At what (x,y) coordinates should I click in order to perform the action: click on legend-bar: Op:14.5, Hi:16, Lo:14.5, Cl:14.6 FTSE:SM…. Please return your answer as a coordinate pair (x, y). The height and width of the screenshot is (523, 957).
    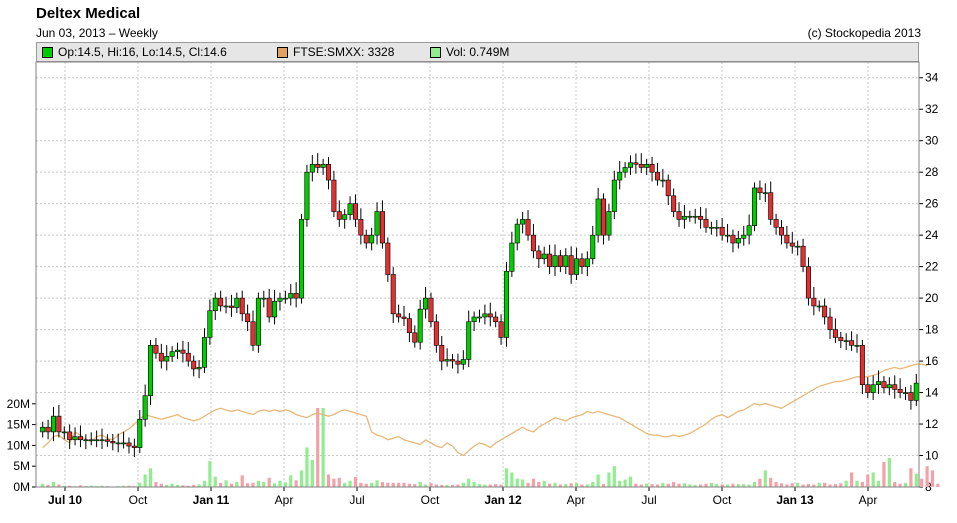
    Looking at the image, I should click on (477, 52).